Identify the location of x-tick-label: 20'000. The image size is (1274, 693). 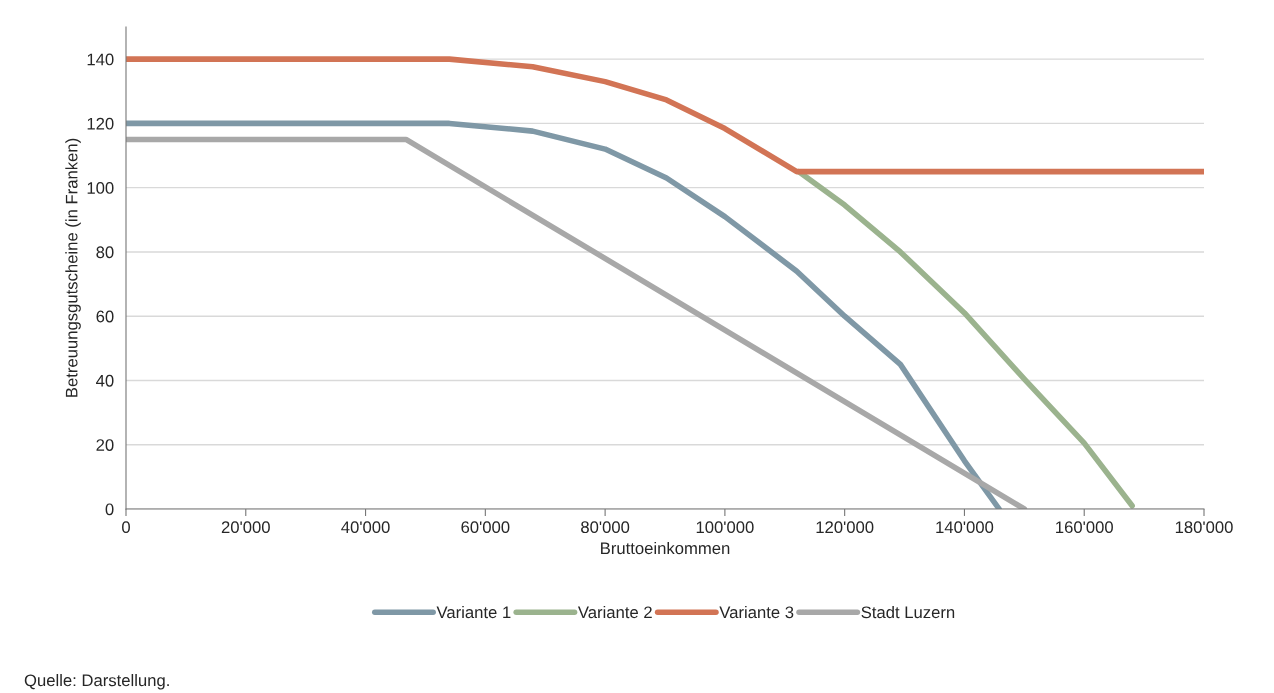
(245, 527).